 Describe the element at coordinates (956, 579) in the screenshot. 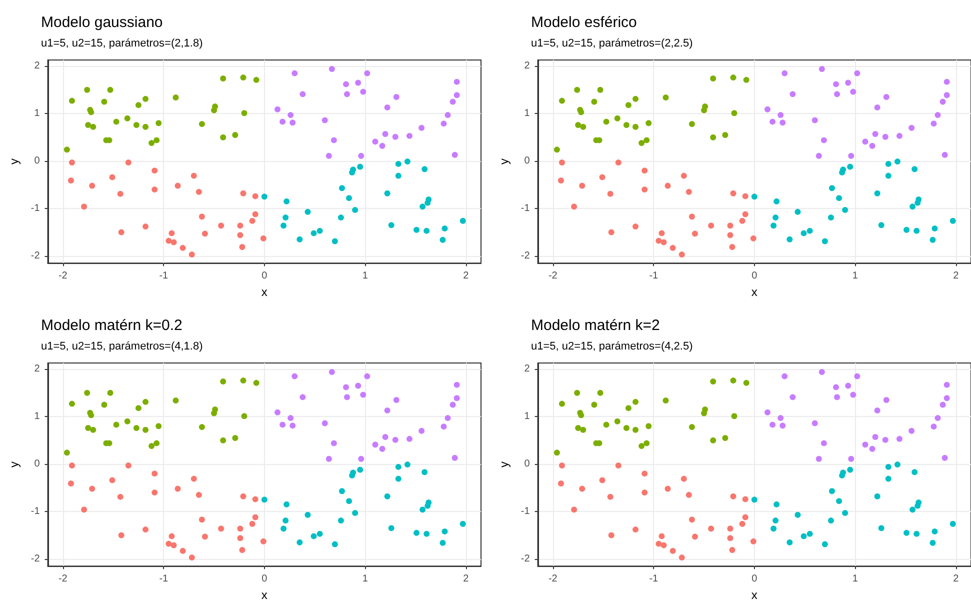

I see `x-tick-label: 2` at that location.